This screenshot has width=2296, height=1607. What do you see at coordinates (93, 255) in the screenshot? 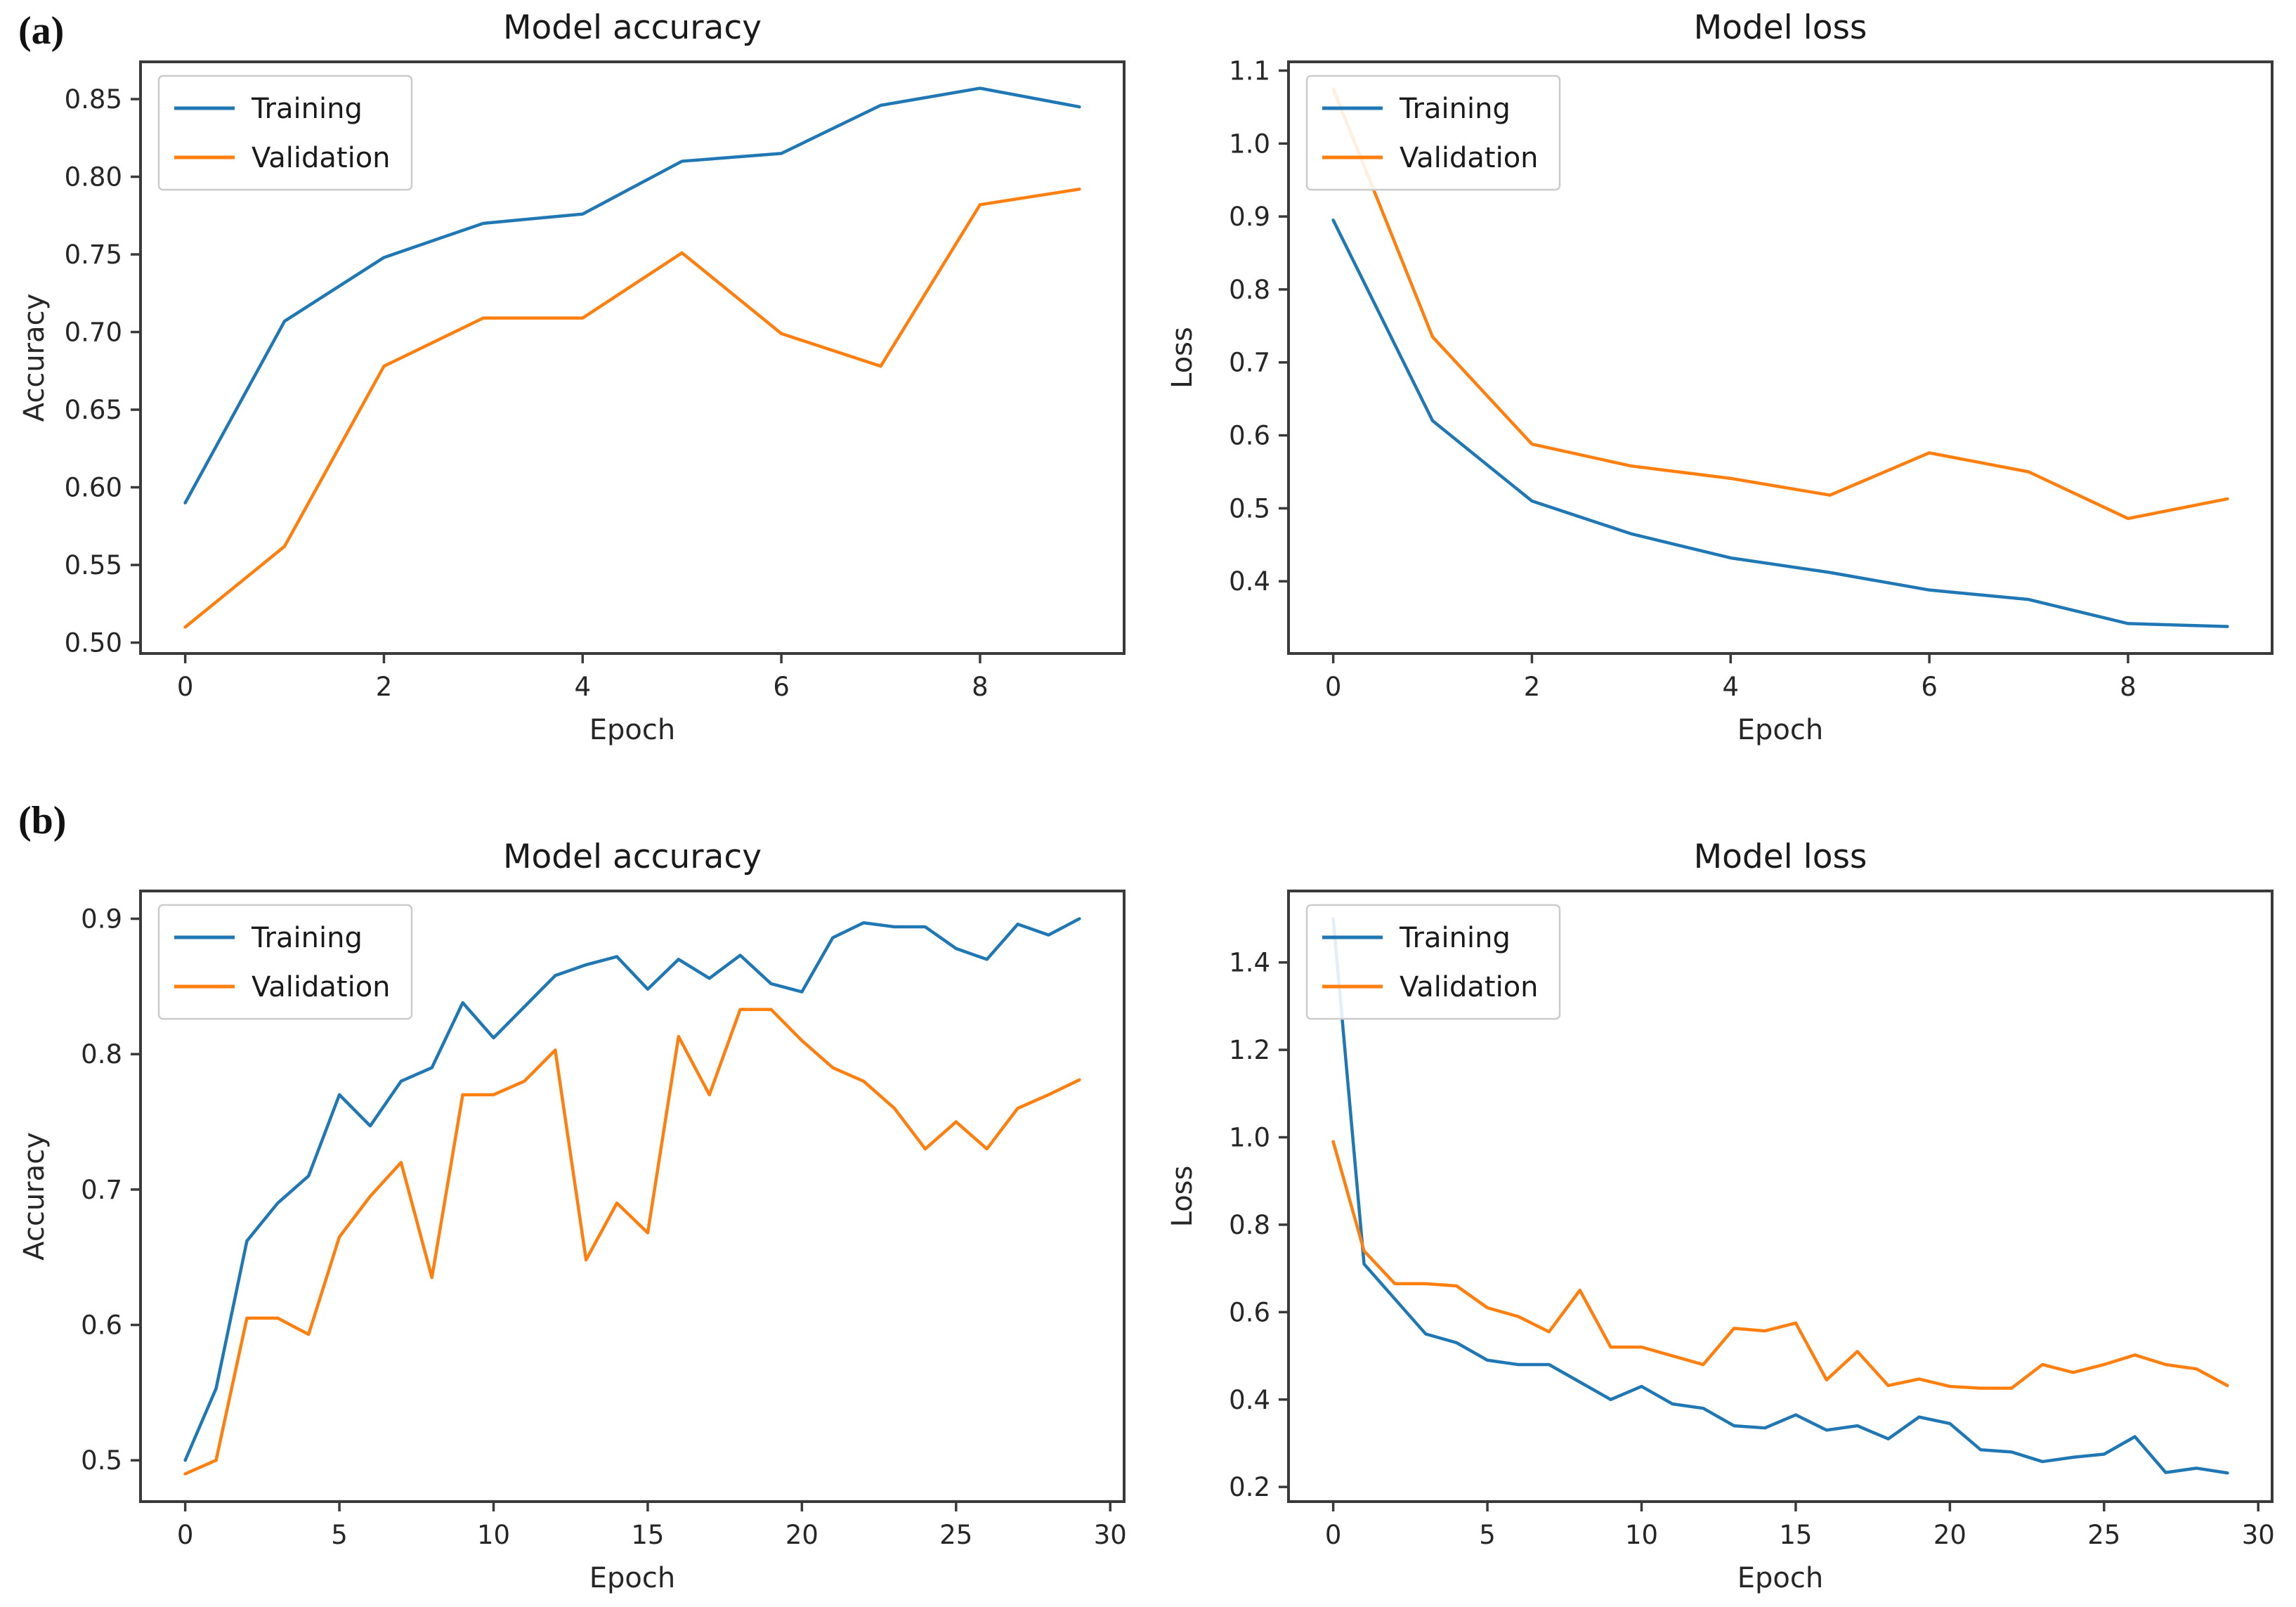
I see `y-tick-label: 0.75` at bounding box center [93, 255].